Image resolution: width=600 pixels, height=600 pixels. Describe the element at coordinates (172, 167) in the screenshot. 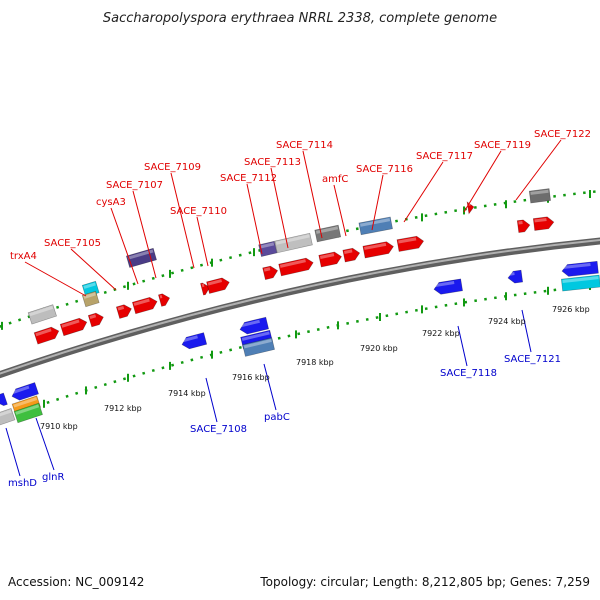

I see `gene-label-sace_7109: SACE_7109` at that location.